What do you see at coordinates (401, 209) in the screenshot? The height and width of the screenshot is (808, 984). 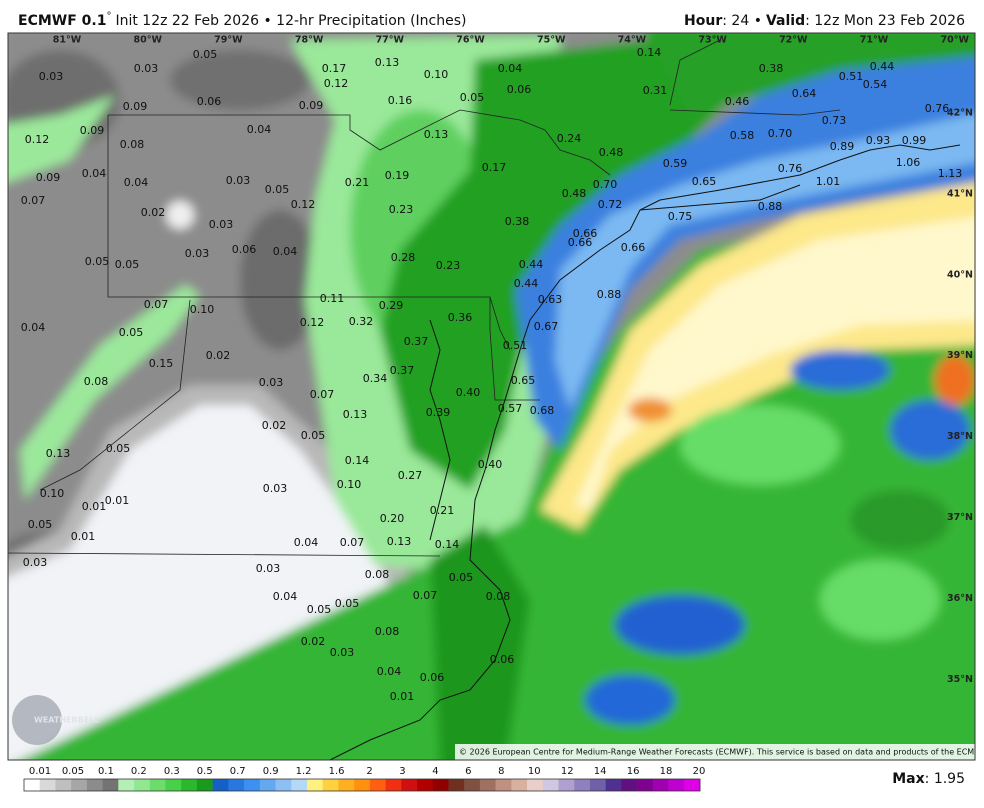 I see `precip-value: 0.23` at bounding box center [401, 209].